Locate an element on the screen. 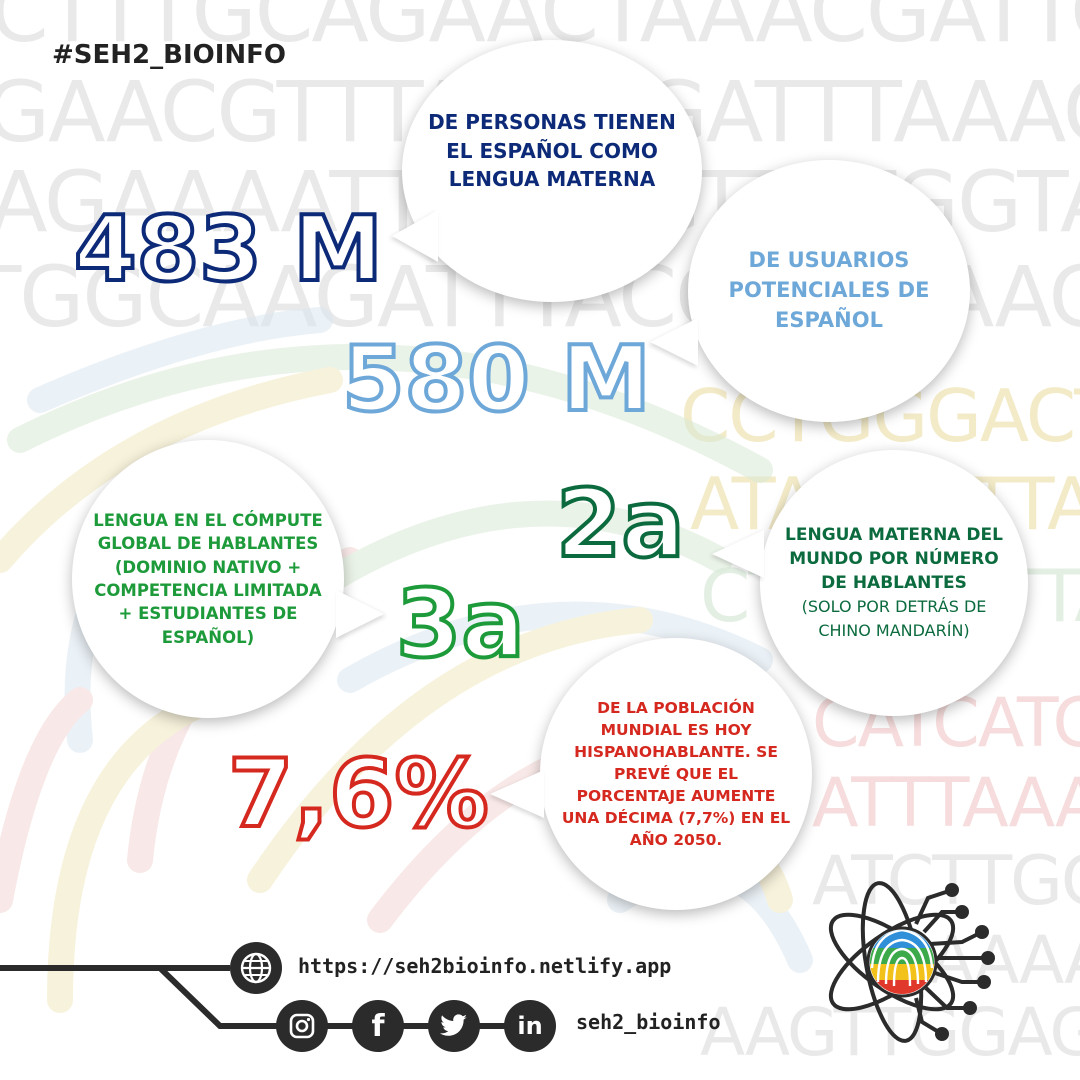  twitter-icon is located at coordinates (454, 1026).